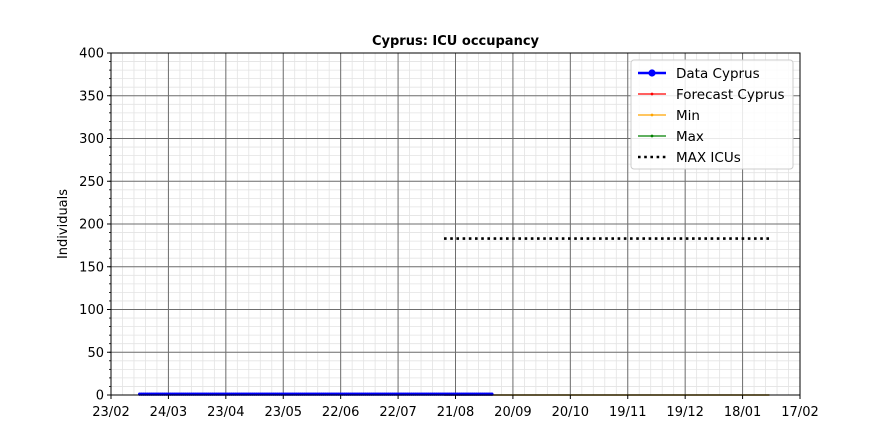  What do you see at coordinates (91, 96) in the screenshot?
I see `y-tick-label: 350` at bounding box center [91, 96].